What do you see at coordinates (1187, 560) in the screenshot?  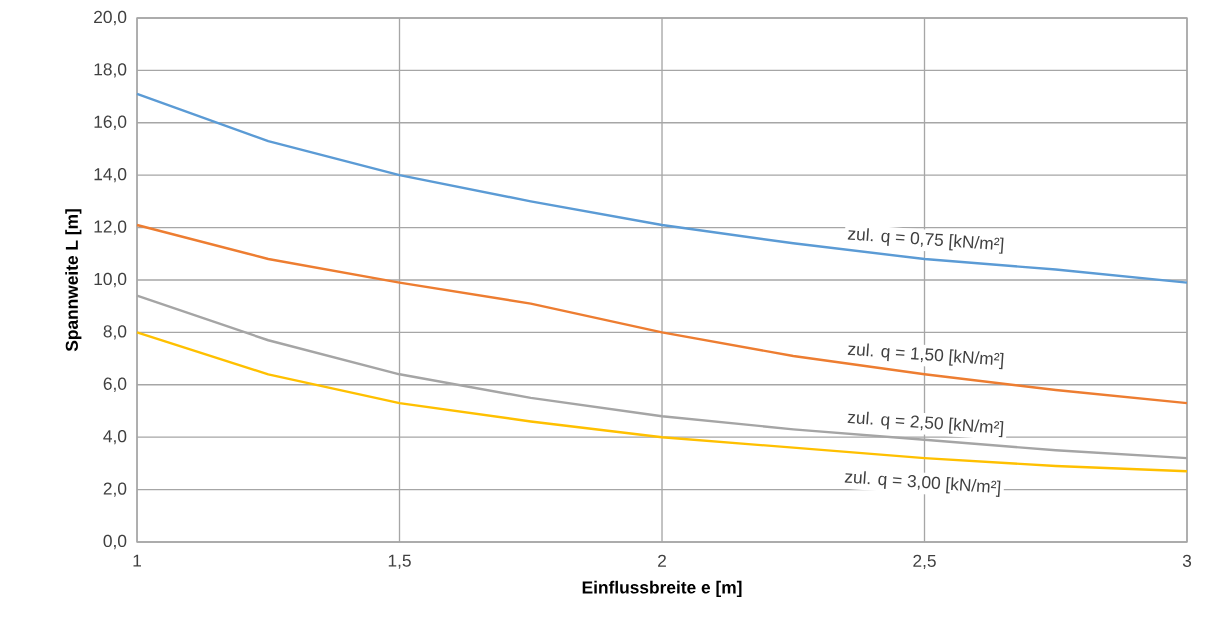 I see `x-tick-label: 3` at bounding box center [1187, 560].